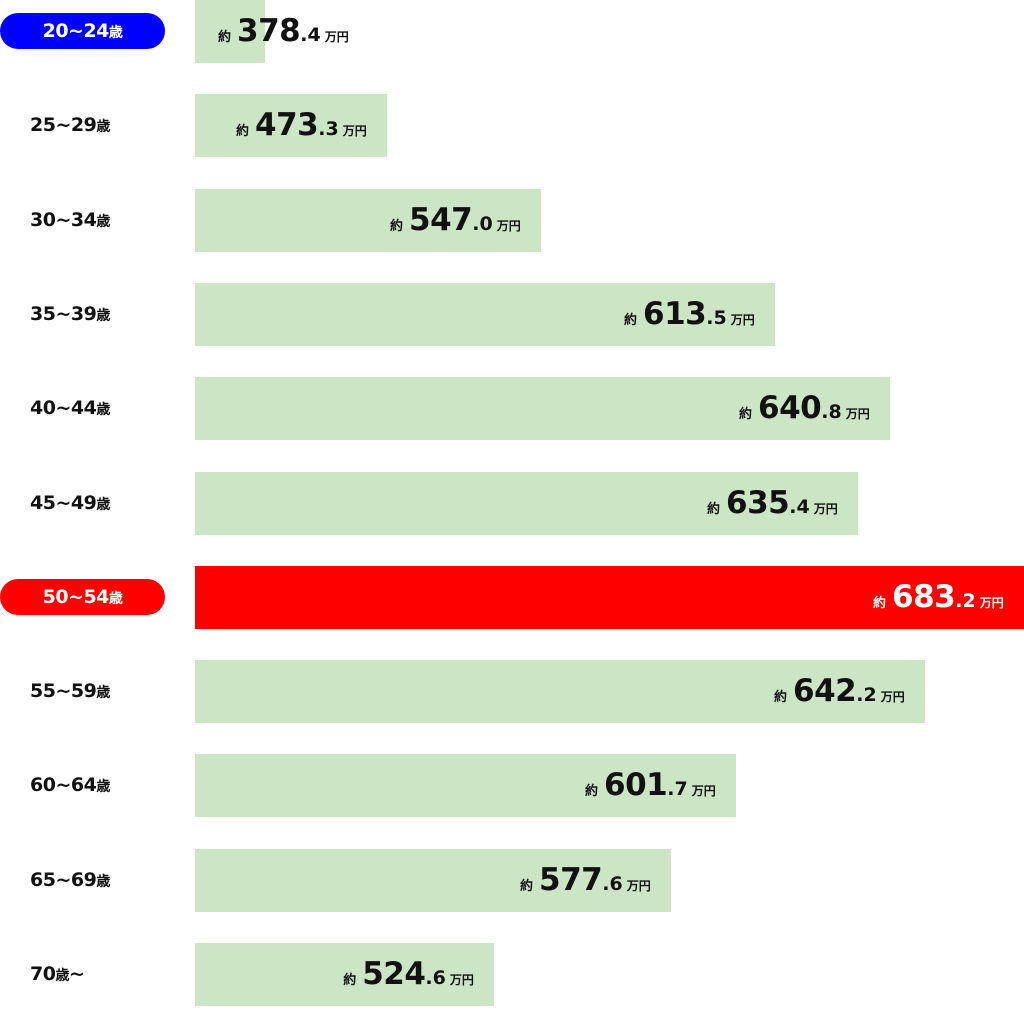 The image size is (1024, 1012). What do you see at coordinates (70, 502) in the screenshot?
I see `category-label: 45~49歳` at bounding box center [70, 502].